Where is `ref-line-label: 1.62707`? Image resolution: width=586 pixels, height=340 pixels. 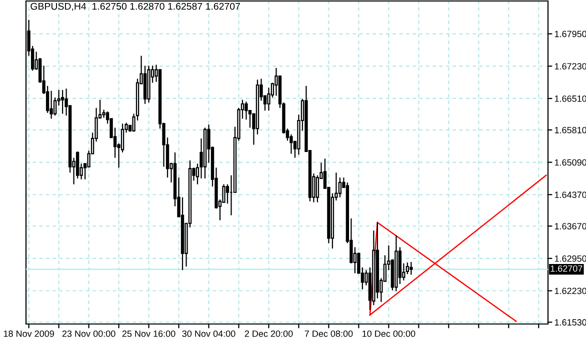 ref-line-label: 1.62707 is located at coordinates (566, 268).